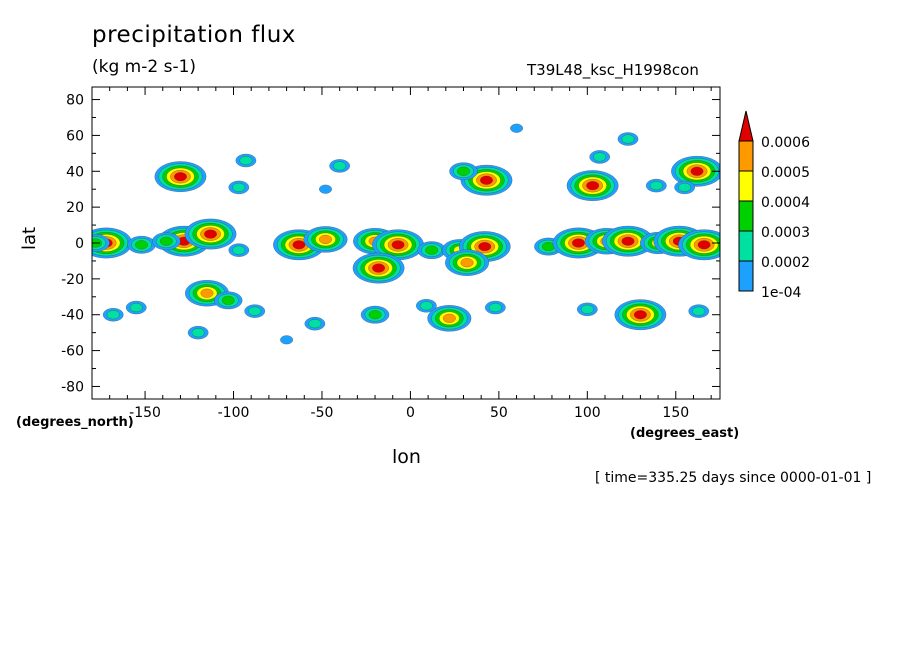  What do you see at coordinates (587, 413) in the screenshot?
I see `x-tick-label: 100` at bounding box center [587, 413].